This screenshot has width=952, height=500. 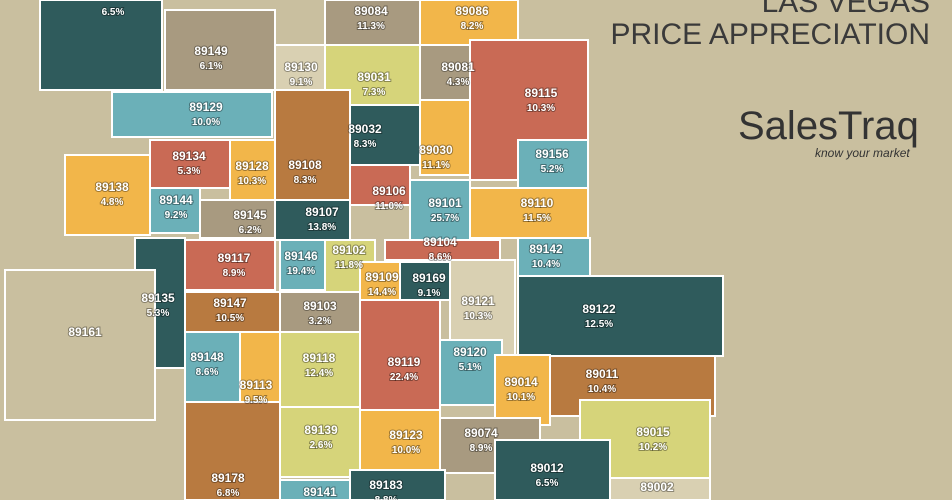 What do you see at coordinates (436, 165) in the screenshot?
I see `appreciation: 11.1%` at bounding box center [436, 165].